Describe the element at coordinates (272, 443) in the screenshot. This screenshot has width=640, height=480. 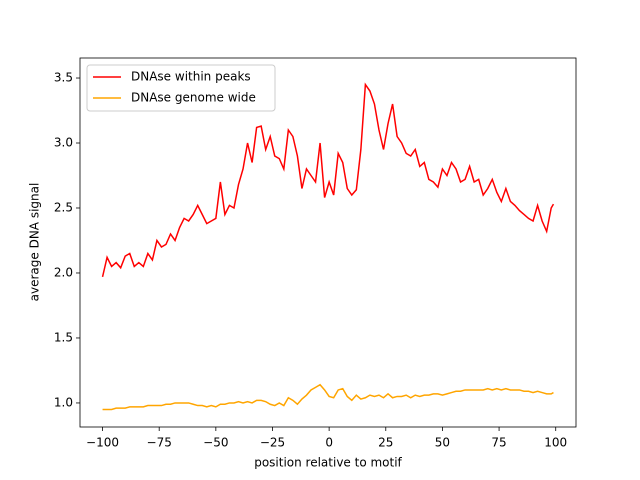
I see `x-tick-label: −25` at that location.